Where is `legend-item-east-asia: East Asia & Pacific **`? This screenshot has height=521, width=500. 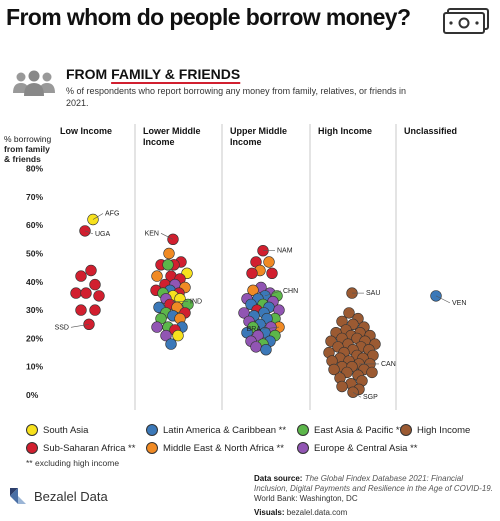 legend-item-east-asia: East Asia & Pacific ** is located at coordinates (350, 430).